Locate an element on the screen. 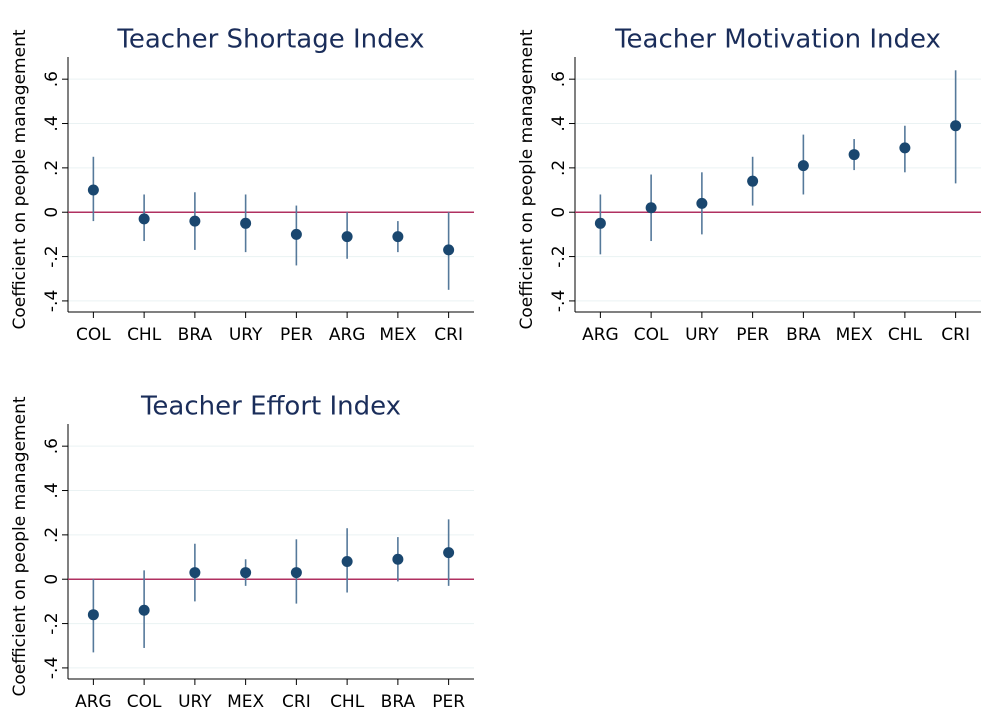 This screenshot has width=981, height=727. chart-title: Teacher Motivation Index is located at coordinates (777, 40).